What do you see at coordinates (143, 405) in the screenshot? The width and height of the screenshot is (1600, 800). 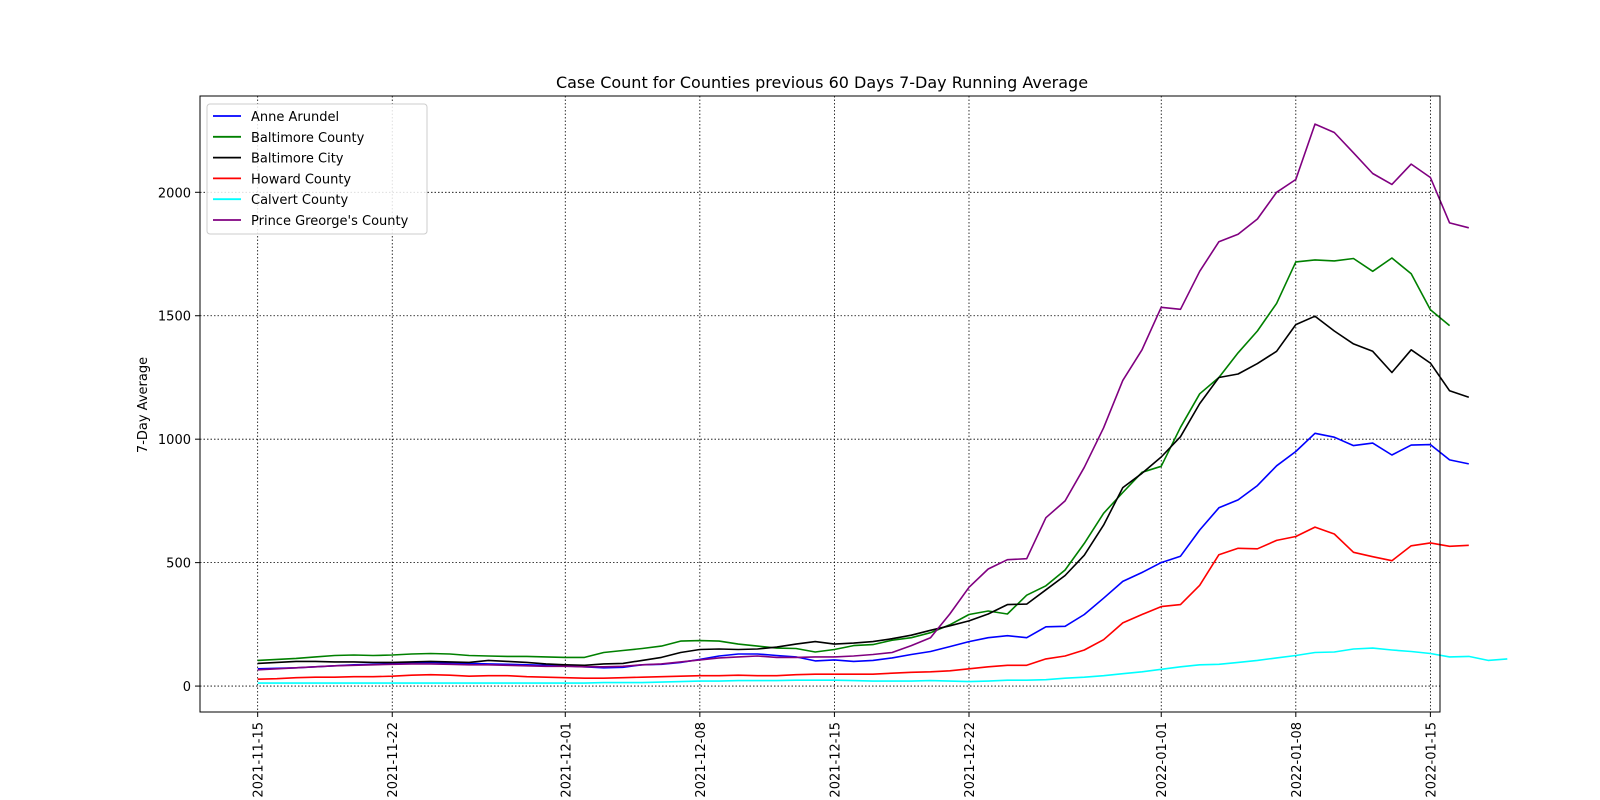 I see `y-axis-label: 7-Day Average` at bounding box center [143, 405].